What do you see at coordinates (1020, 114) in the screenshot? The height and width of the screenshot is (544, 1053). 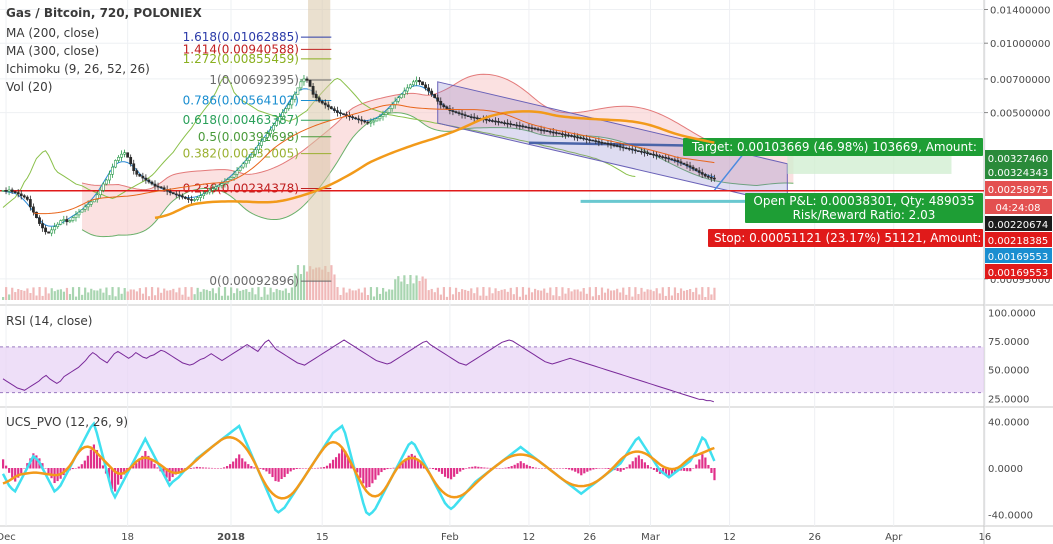 I see `price-tick-3: 0.00500000` at bounding box center [1020, 114].